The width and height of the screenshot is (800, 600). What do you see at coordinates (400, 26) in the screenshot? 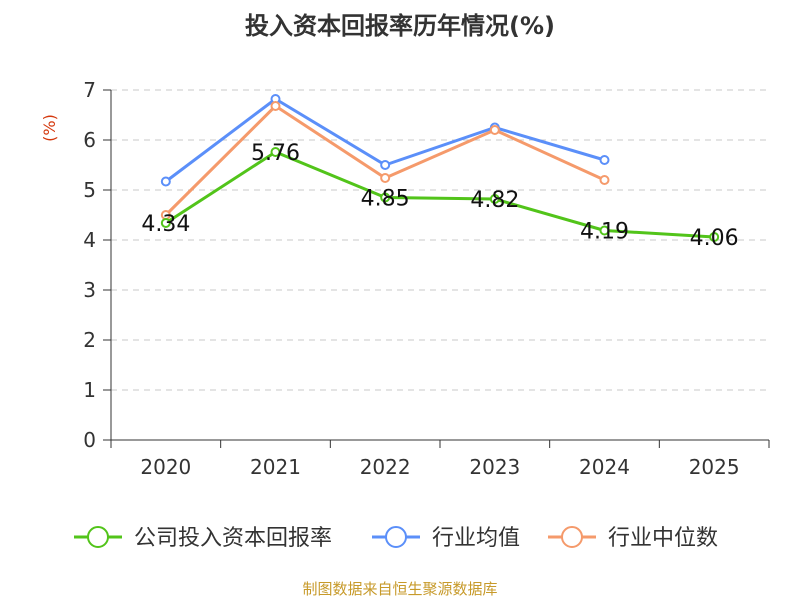
I see `chart-title: 投入资本回报率历年情况(%)` at bounding box center [400, 26].